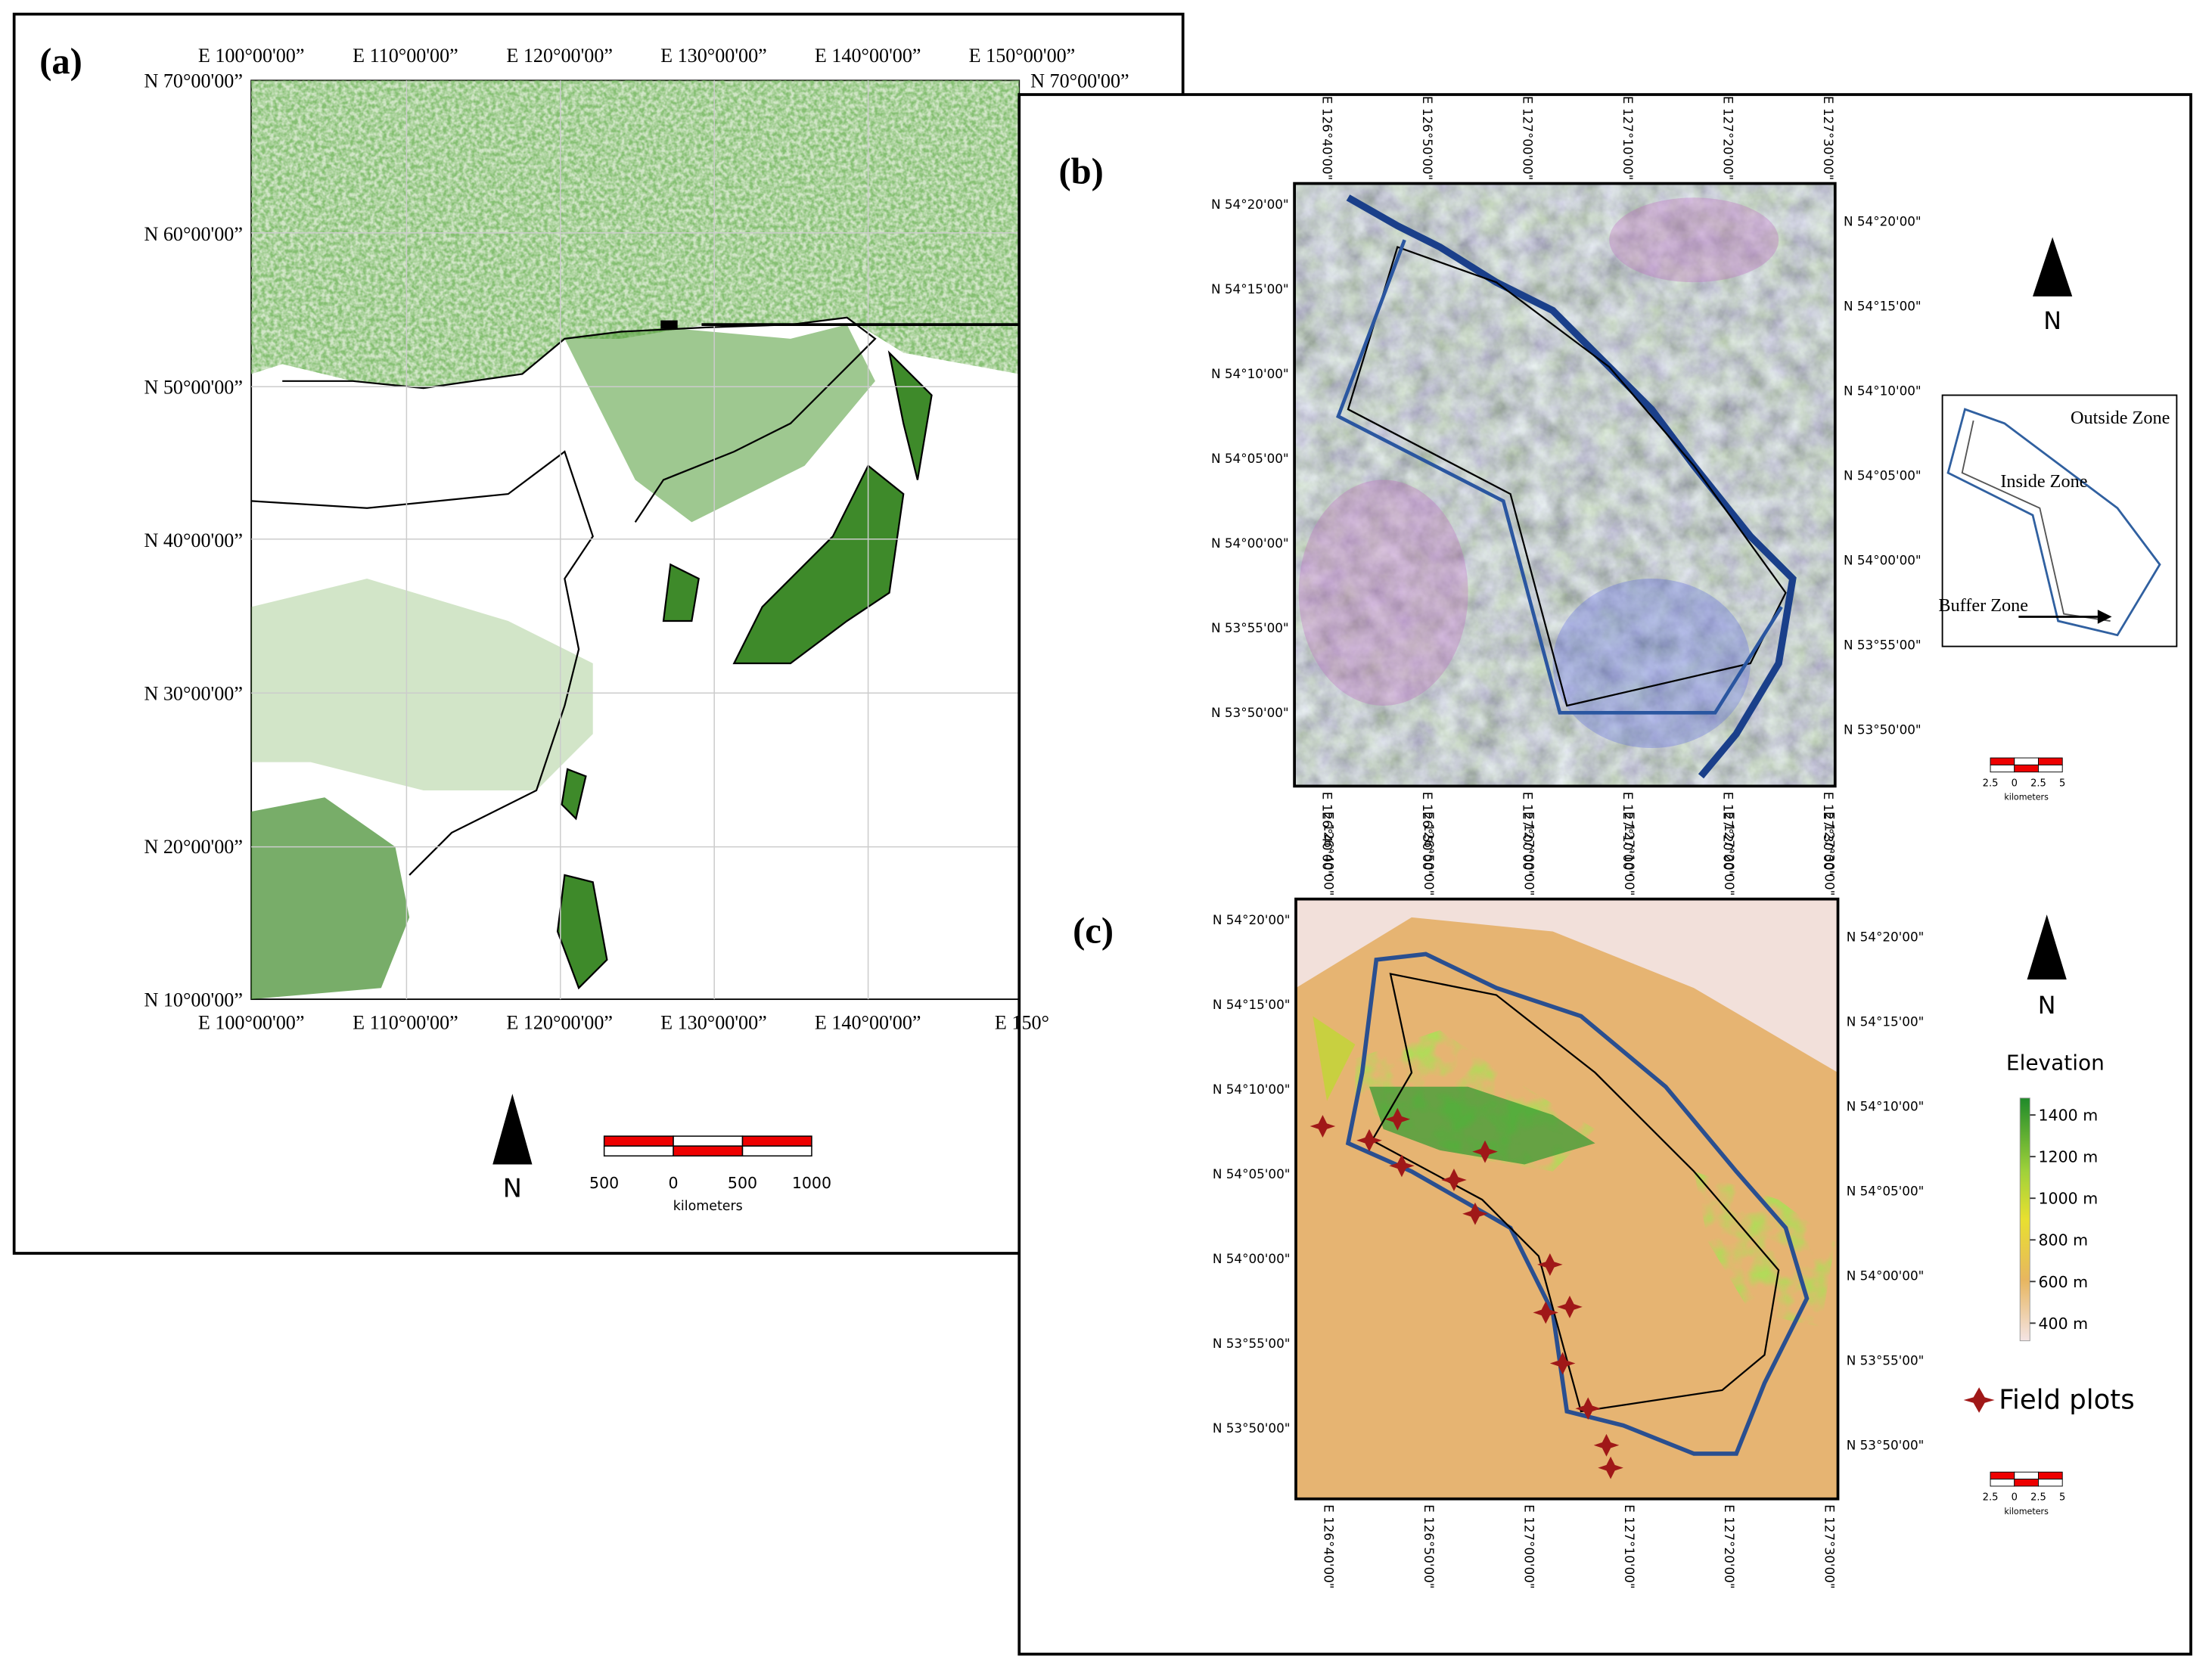 Image resolution: width=2212 pixels, height=1664 pixels. Describe the element at coordinates (2063, 1240) in the screenshot. I see `colorbar-label: 800 m` at that location.